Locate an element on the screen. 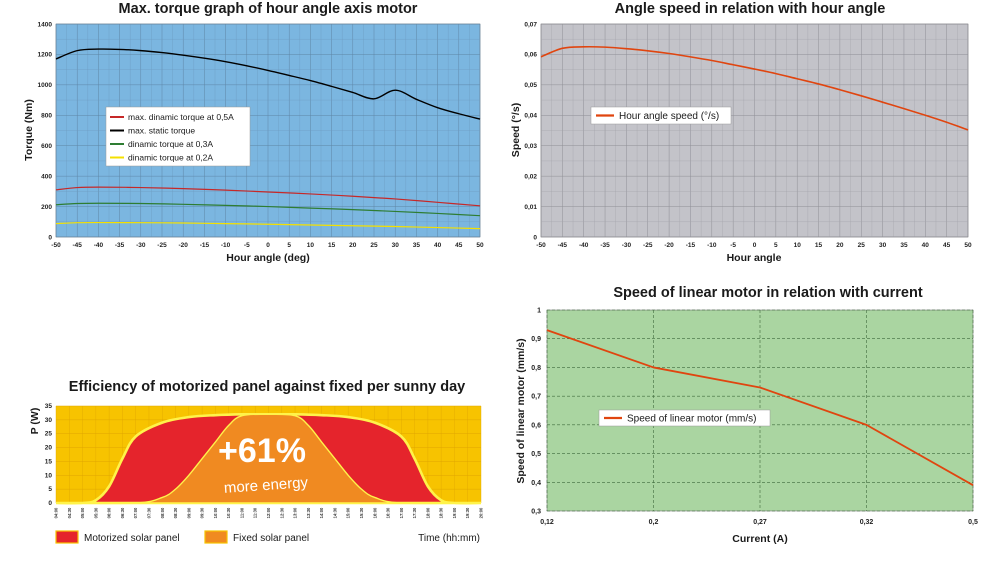 This screenshot has width=1004, height=566. angle-speed-x-axis-label: Hour angle is located at coordinates (754, 258).